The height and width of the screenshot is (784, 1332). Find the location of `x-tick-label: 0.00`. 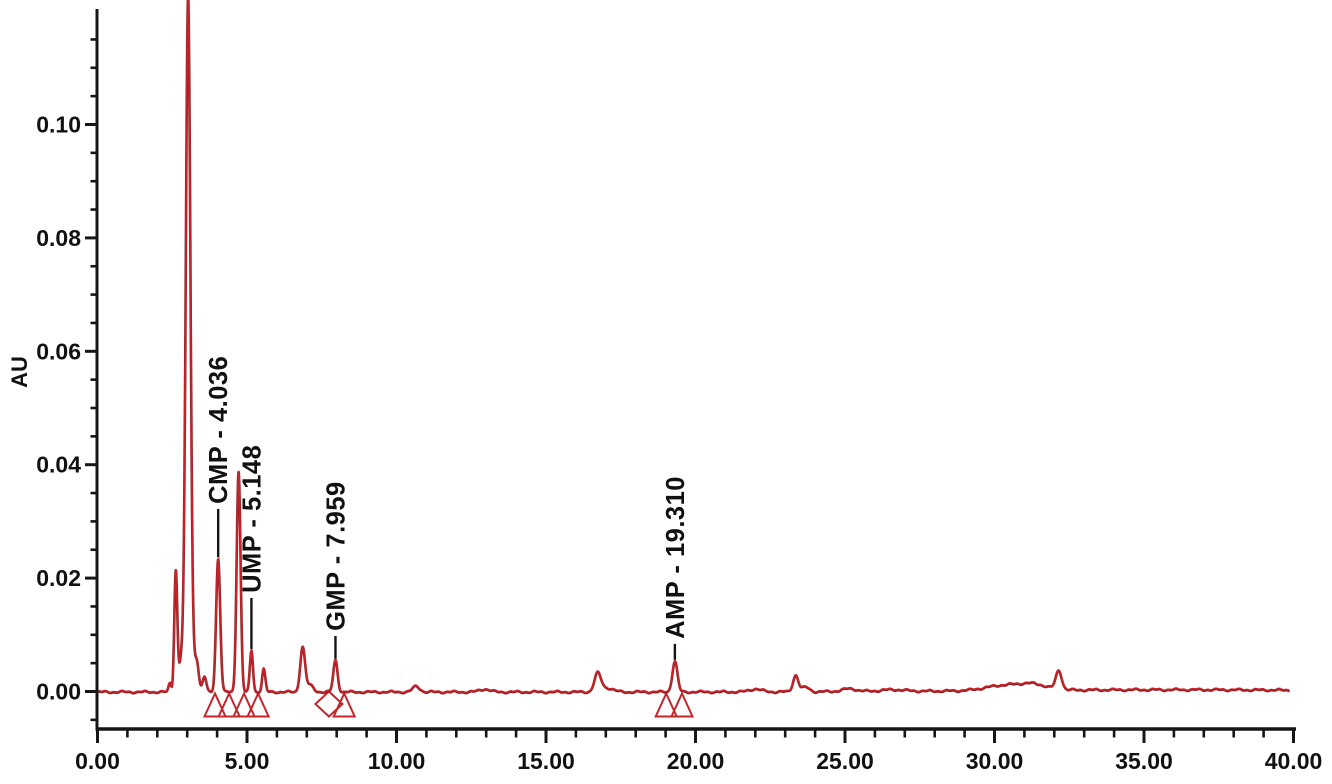

x-tick-label: 0.00 is located at coordinates (97, 761).